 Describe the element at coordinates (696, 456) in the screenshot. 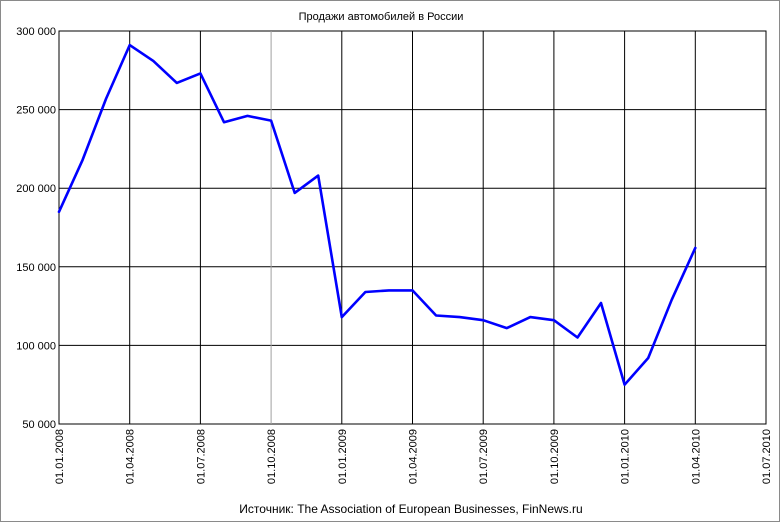

I see `x-tick-label: 01.04.2010` at that location.